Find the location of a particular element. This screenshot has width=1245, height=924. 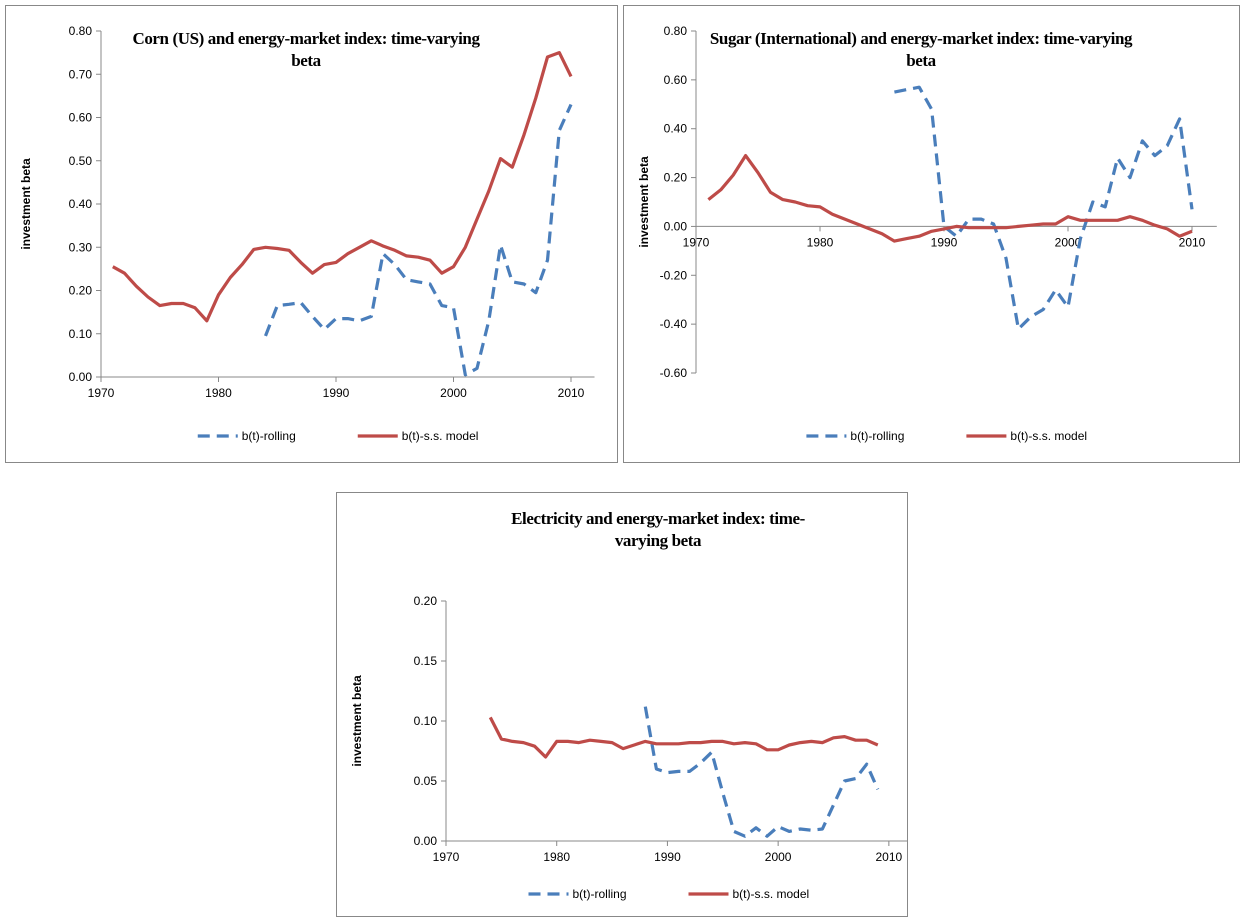

y-tick-label: 0.05 is located at coordinates (426, 781).